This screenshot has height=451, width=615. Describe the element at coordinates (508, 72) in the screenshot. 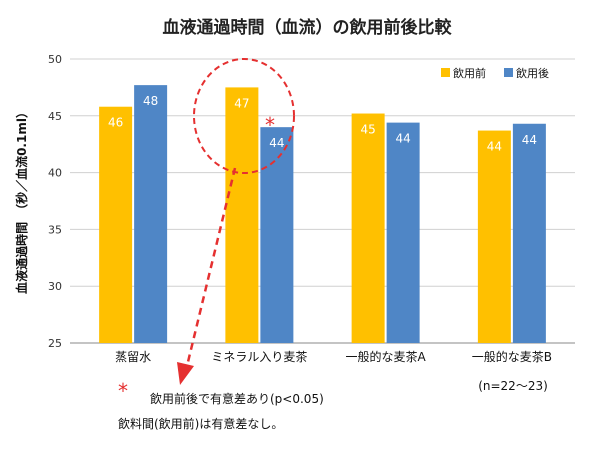

I see `legend-swatch-after` at that location.